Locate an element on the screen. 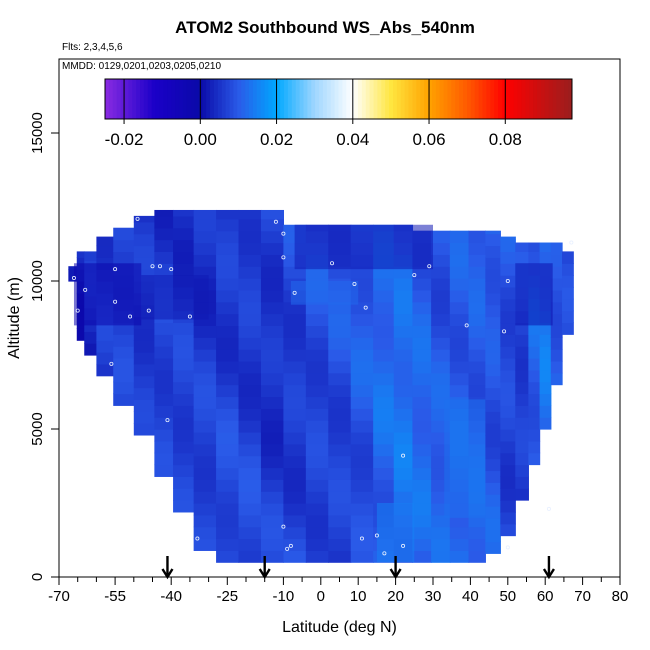  latitude-arrow is located at coordinates (167, 568).